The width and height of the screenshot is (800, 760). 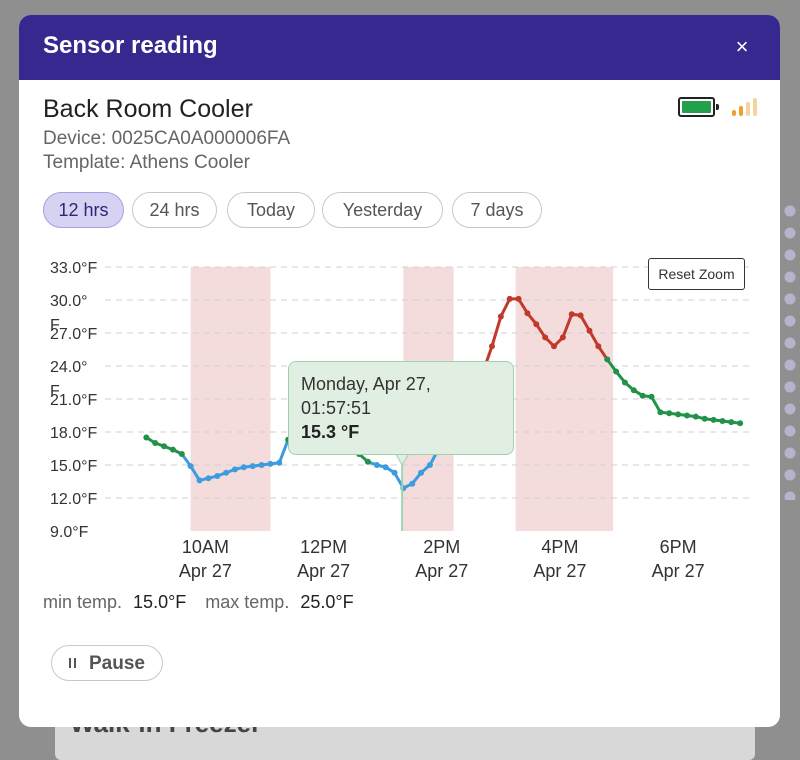 I want to click on tooltip-value: 15.3 °F, so click(x=330, y=432).